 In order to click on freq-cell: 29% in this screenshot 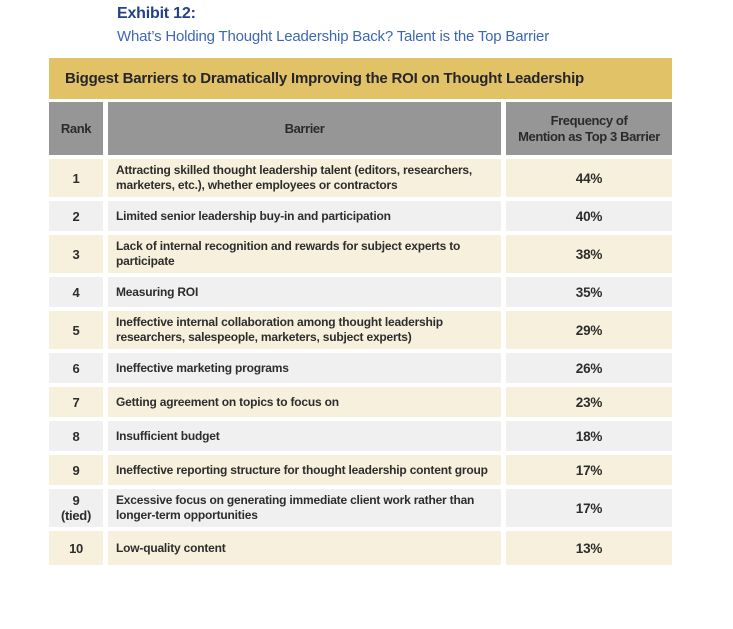, I will do `click(589, 332)`.